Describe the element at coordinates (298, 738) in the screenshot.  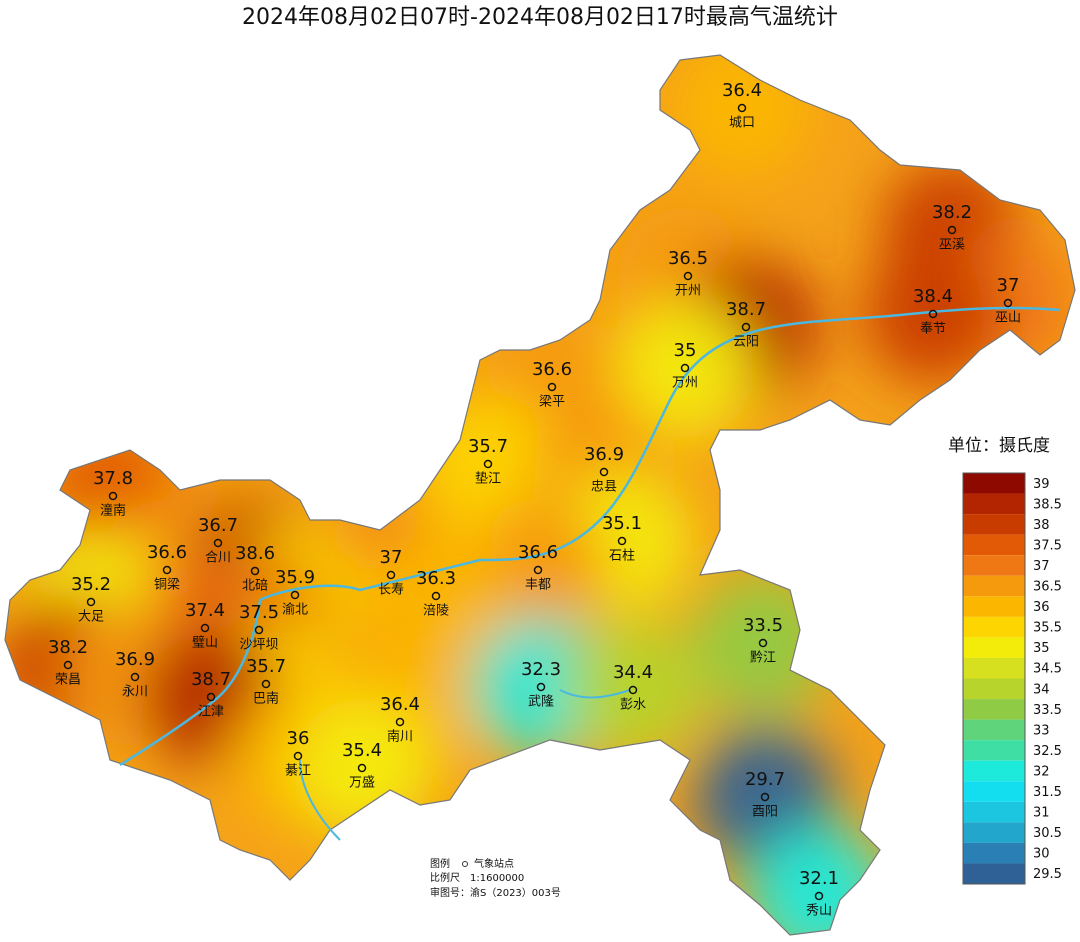
I see `station-value: 36` at that location.